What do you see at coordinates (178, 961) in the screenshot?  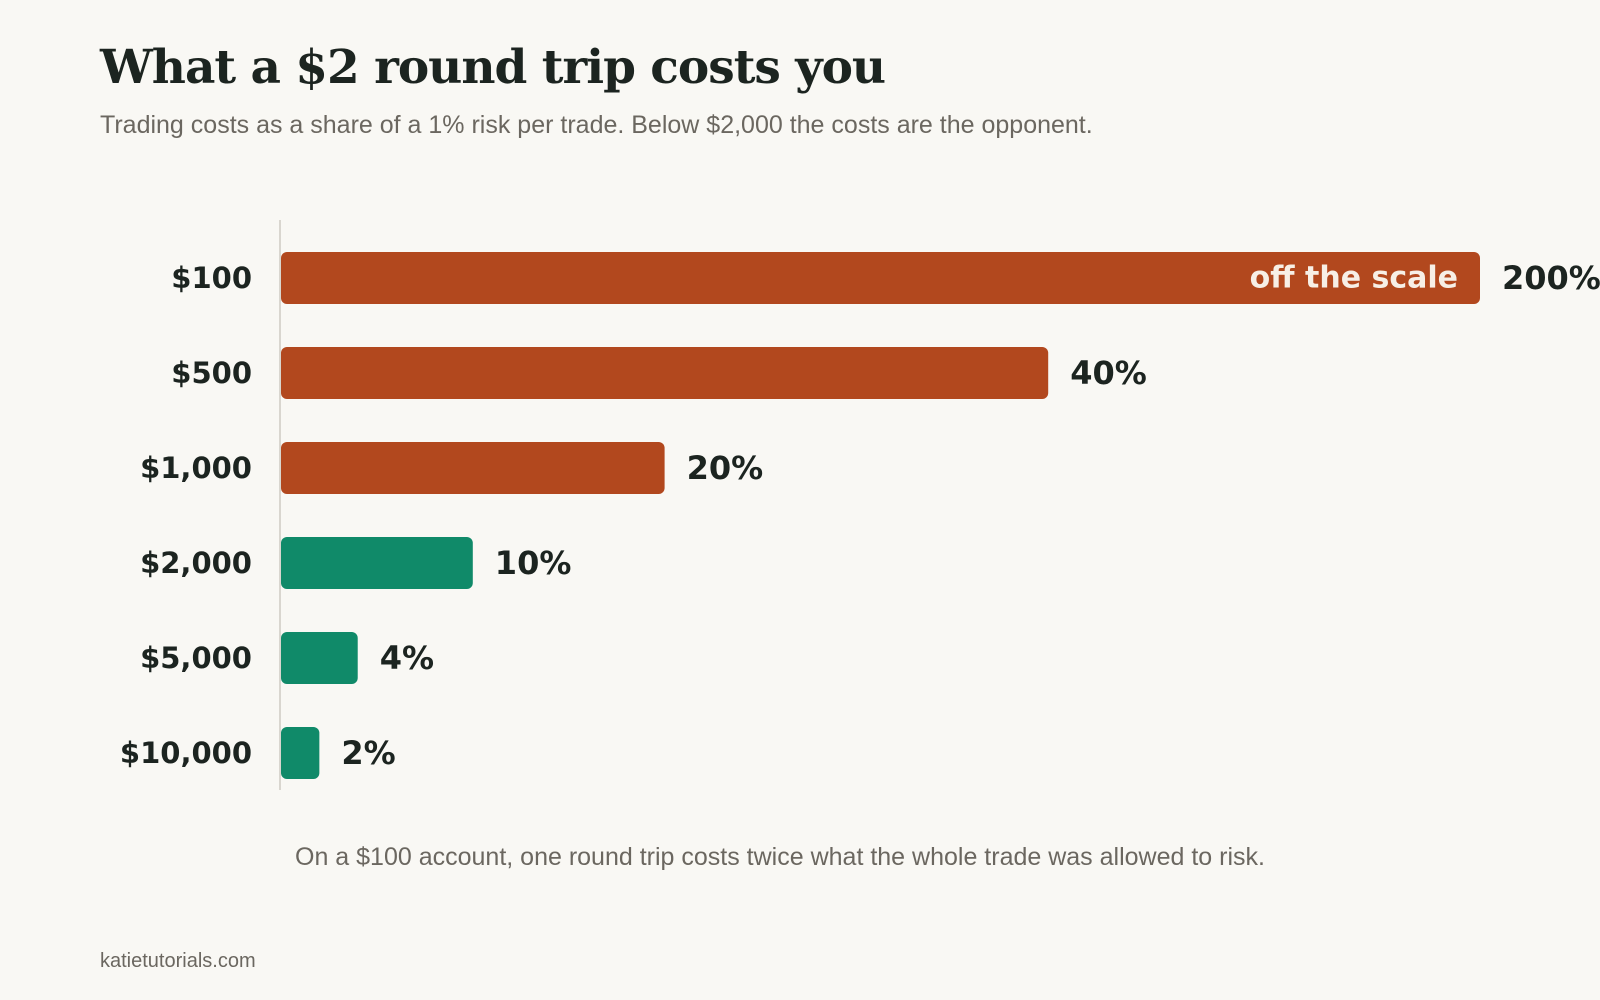 I see `source-credit: katietutorials.com` at bounding box center [178, 961].